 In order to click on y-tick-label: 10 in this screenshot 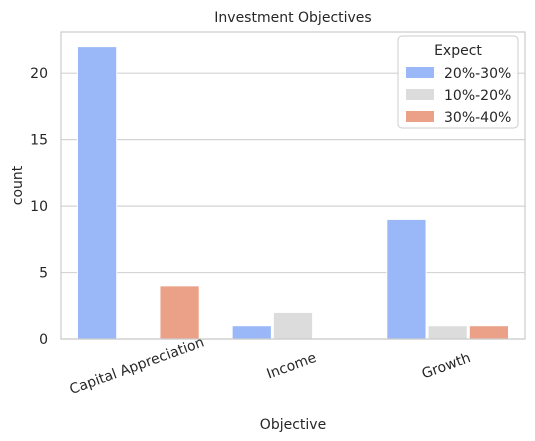, I will do `click(39, 207)`.